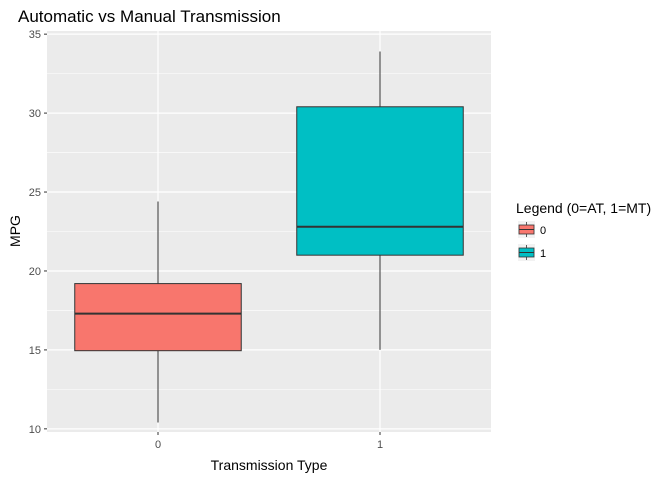 The height and width of the screenshot is (480, 672). What do you see at coordinates (583, 230) in the screenshot?
I see `legend: Legend (0=AT, 1=MT) 0 1` at bounding box center [583, 230].